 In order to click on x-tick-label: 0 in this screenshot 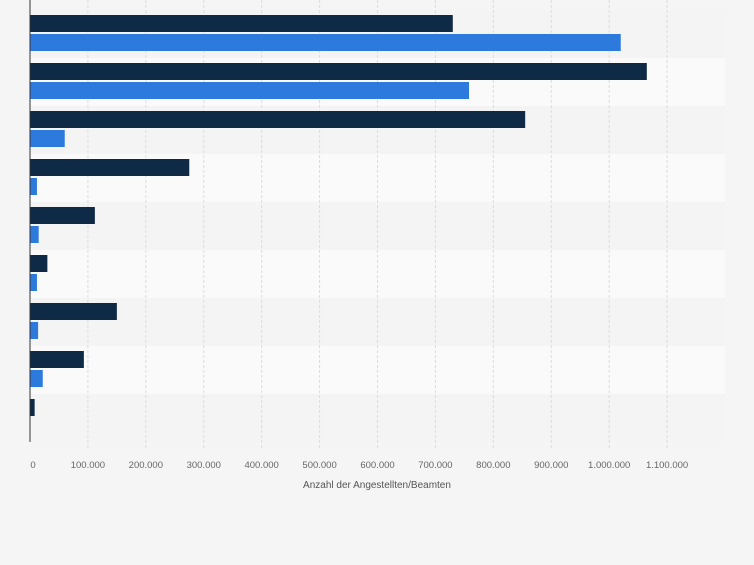, I will do `click(32, 465)`.